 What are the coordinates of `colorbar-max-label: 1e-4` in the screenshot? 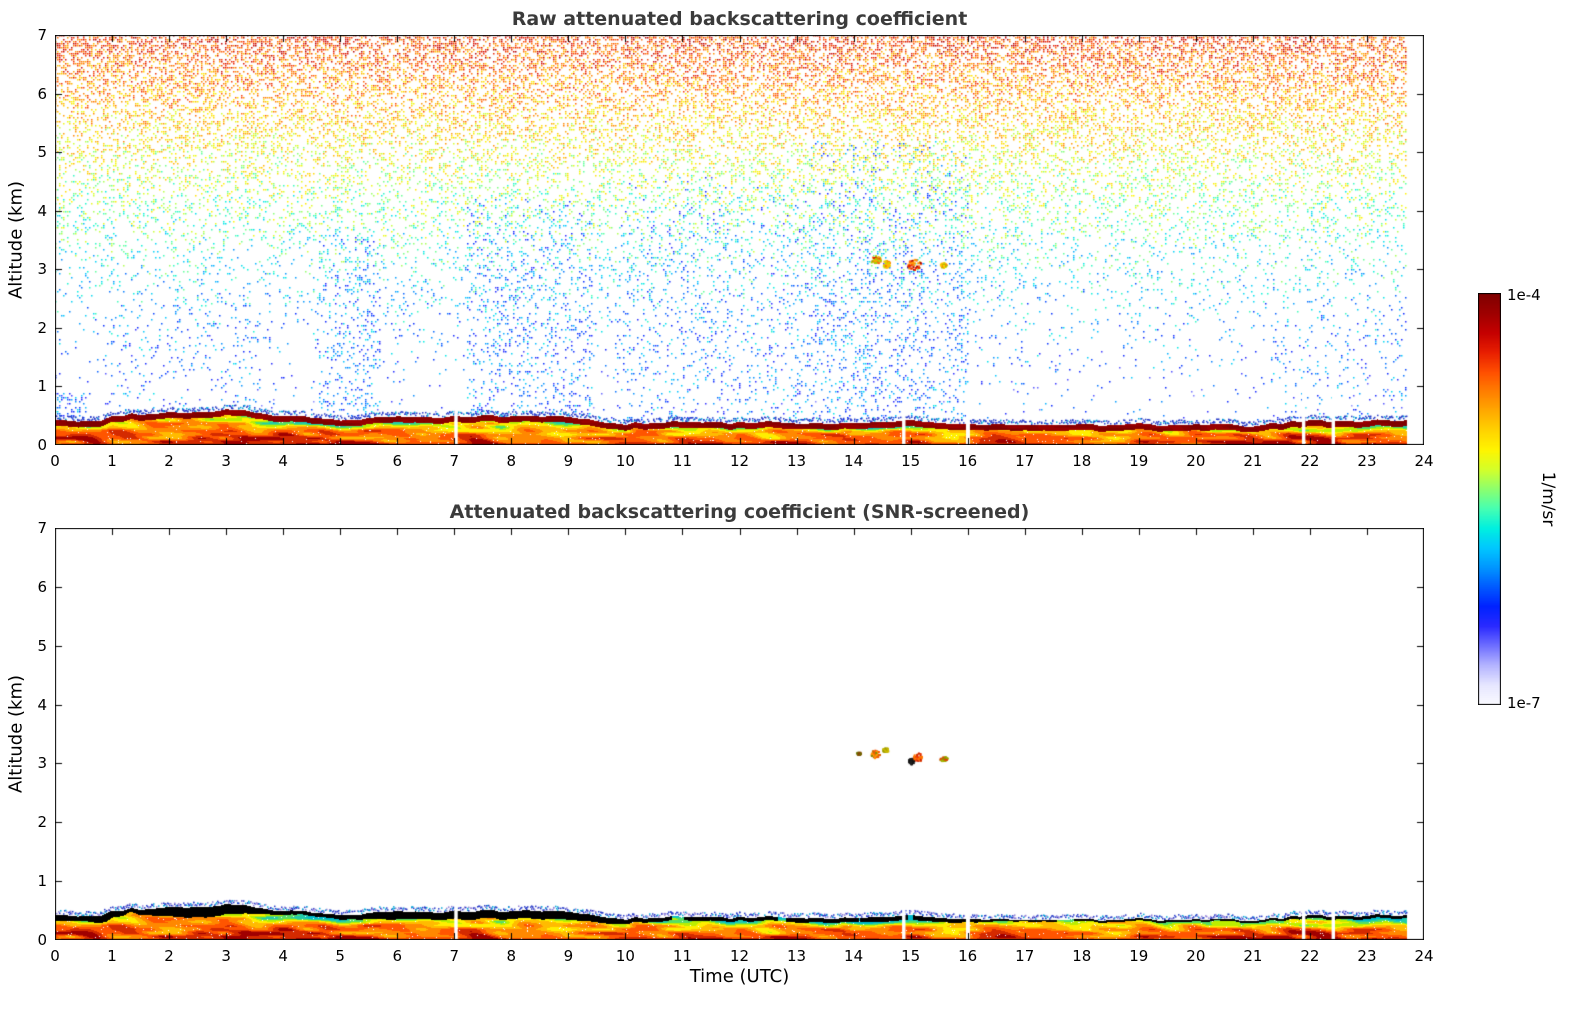 It's located at (1524, 295).